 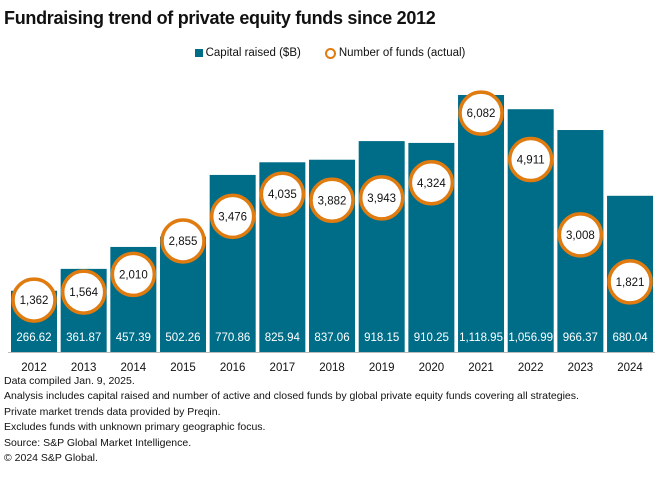 What do you see at coordinates (233, 368) in the screenshot?
I see `x-tick-label: 2016` at bounding box center [233, 368].